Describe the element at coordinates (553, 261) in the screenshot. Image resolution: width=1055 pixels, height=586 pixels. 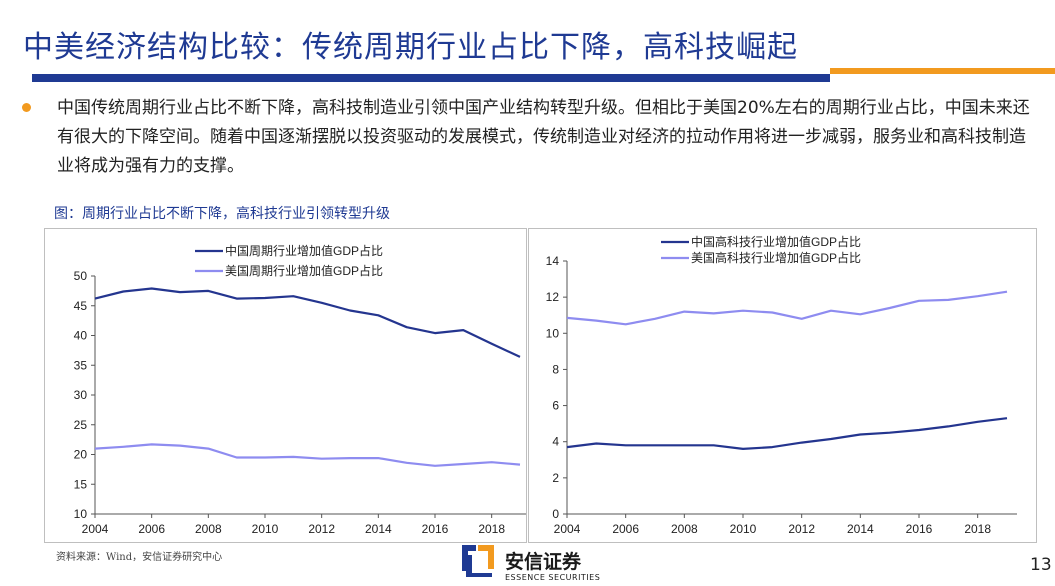
I see `y-tick-label: 14` at that location.